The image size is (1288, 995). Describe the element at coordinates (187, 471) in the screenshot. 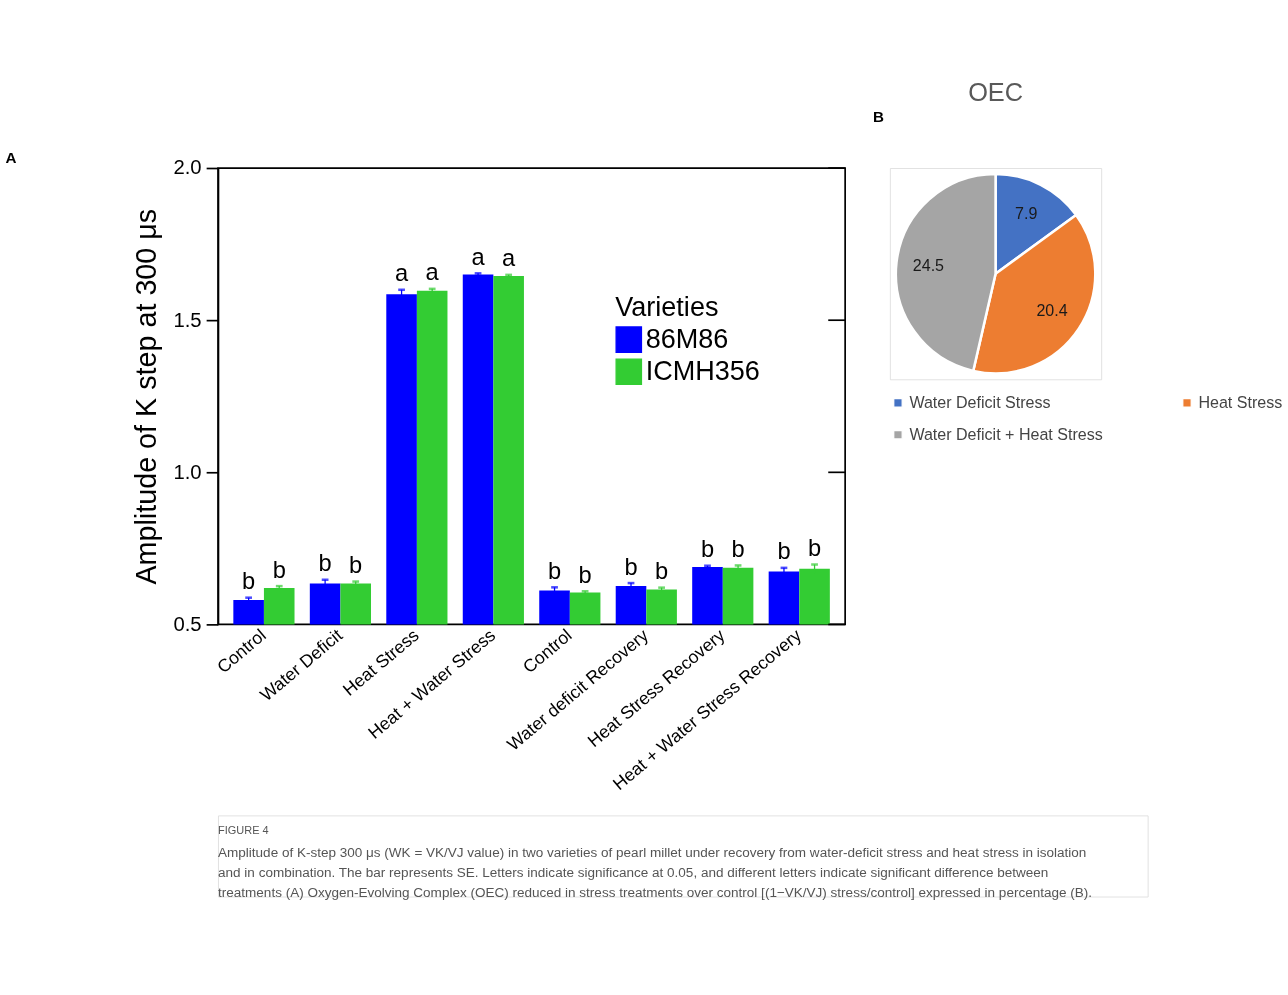

I see `y-tick-label: 1.0` at that location.